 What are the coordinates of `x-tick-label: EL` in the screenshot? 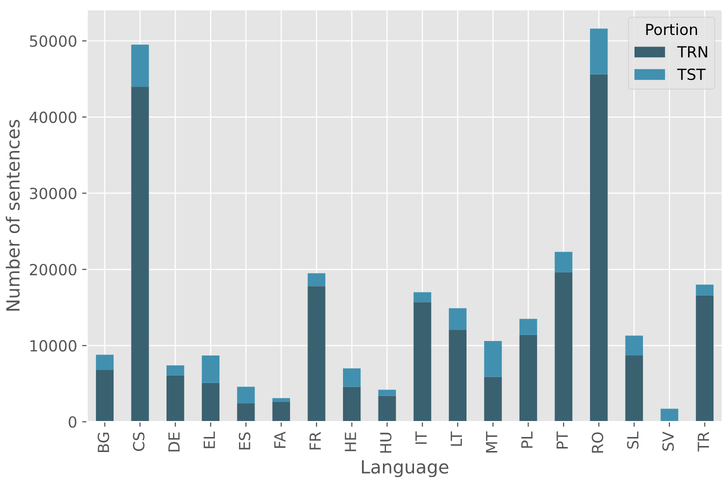 It's located at (209, 440).